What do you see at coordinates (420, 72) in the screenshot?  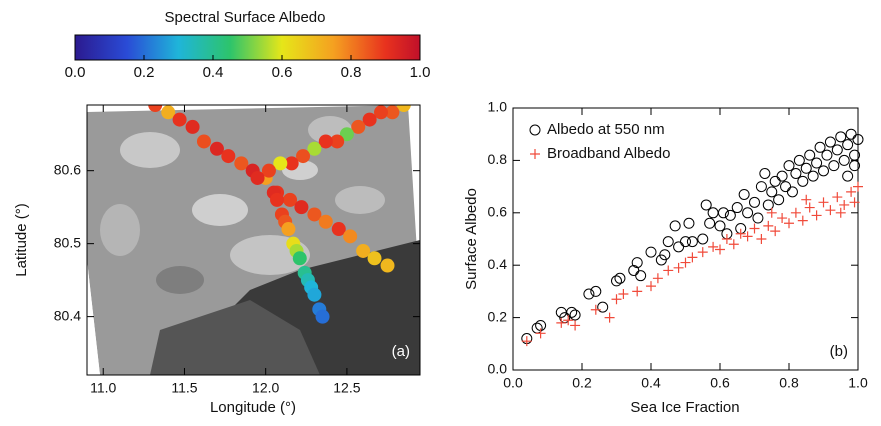 I see `colorbar-tick-label: 1.0` at bounding box center [420, 72].